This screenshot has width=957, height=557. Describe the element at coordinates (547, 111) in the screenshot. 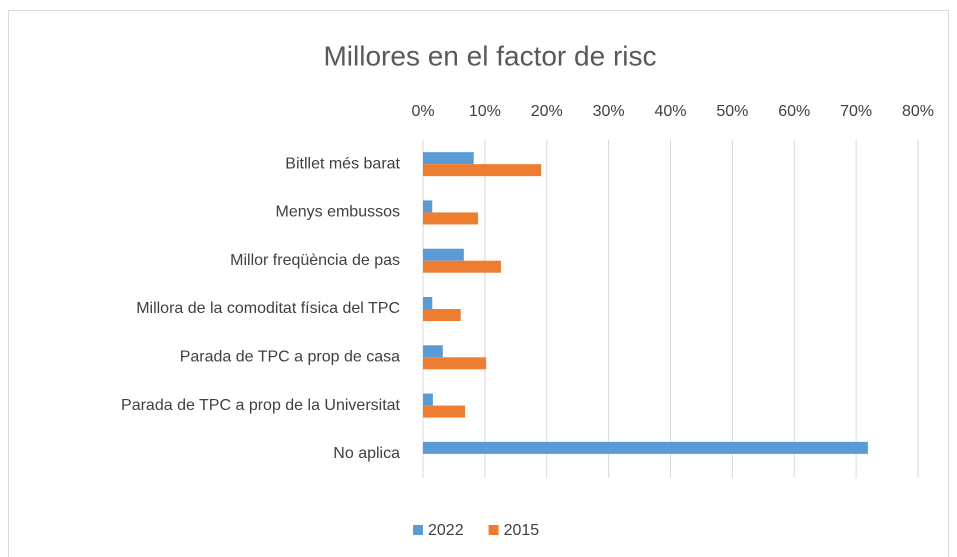

I see `x-tick-label: 20%` at that location.